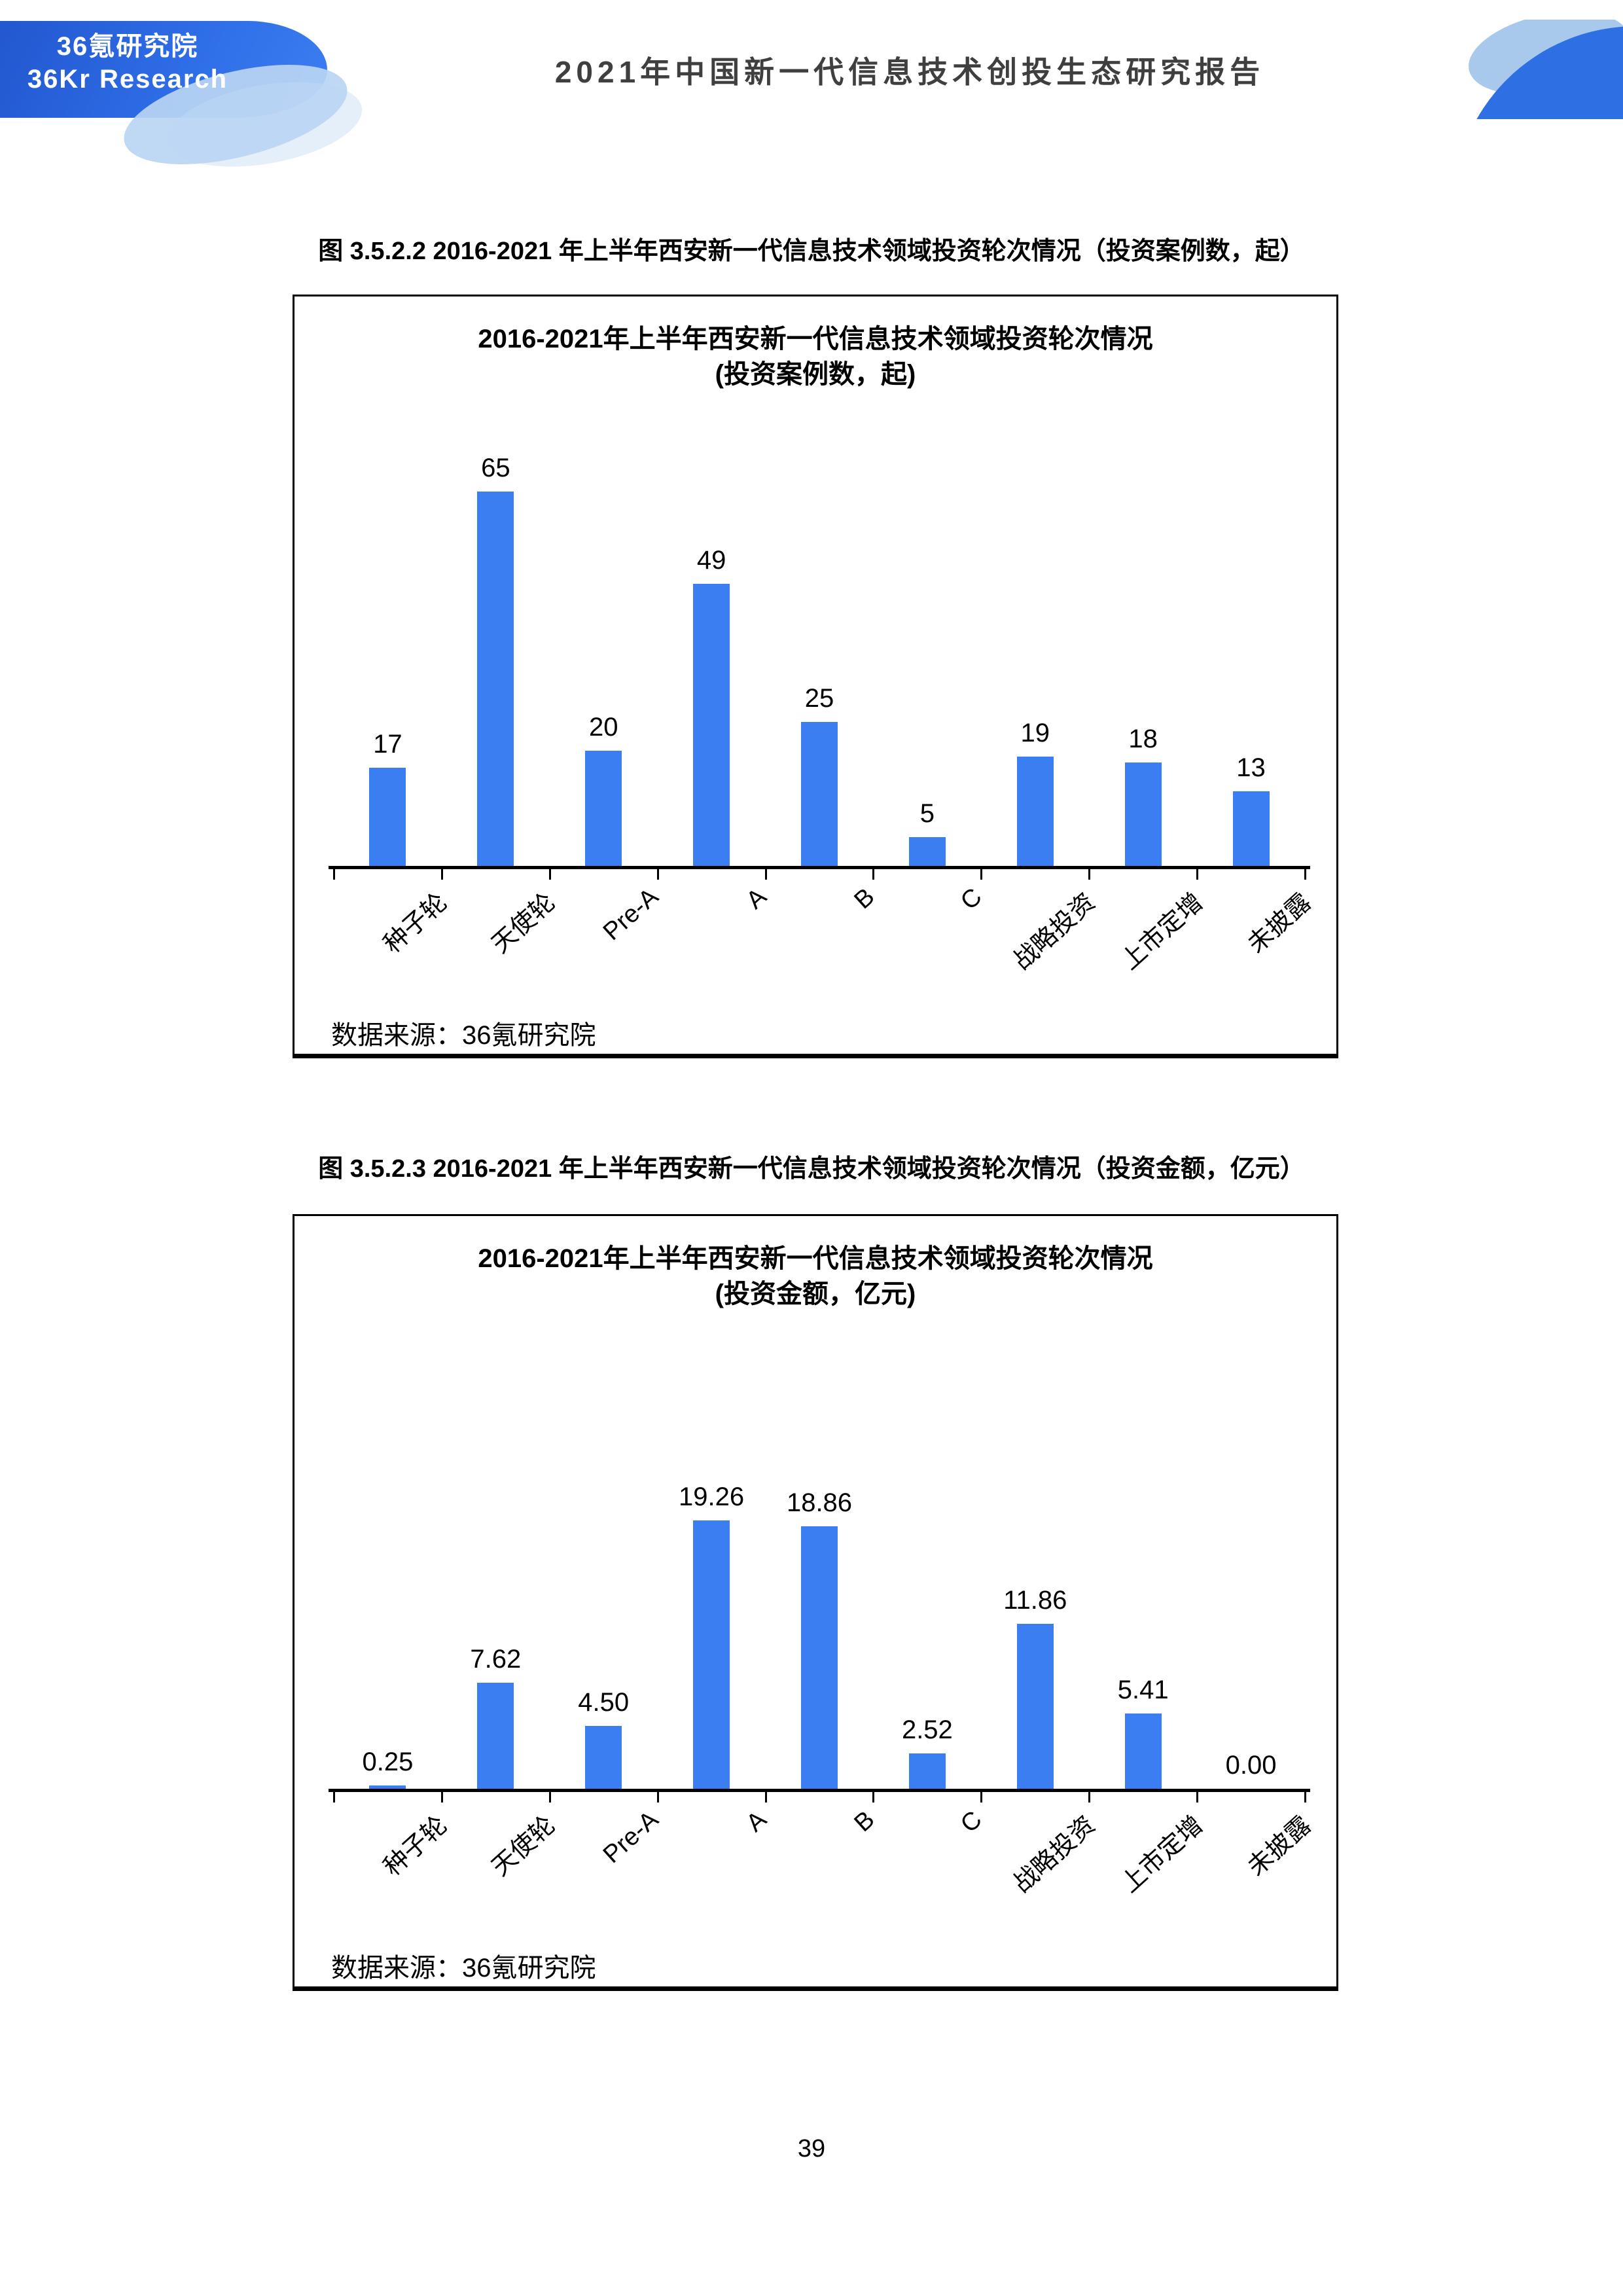  Describe the element at coordinates (815, 1294) in the screenshot. I see `chart-title-line2: (投资金额，亿元)` at that location.